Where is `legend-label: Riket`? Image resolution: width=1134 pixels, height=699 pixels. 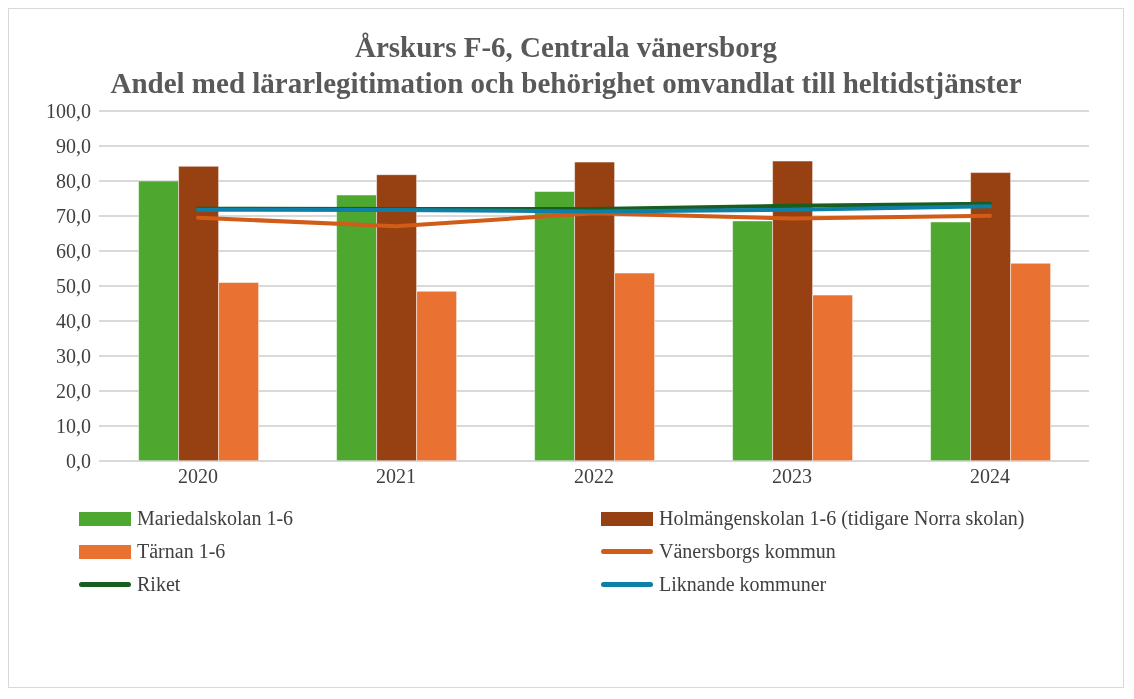 legend-label: Riket is located at coordinates (159, 584).